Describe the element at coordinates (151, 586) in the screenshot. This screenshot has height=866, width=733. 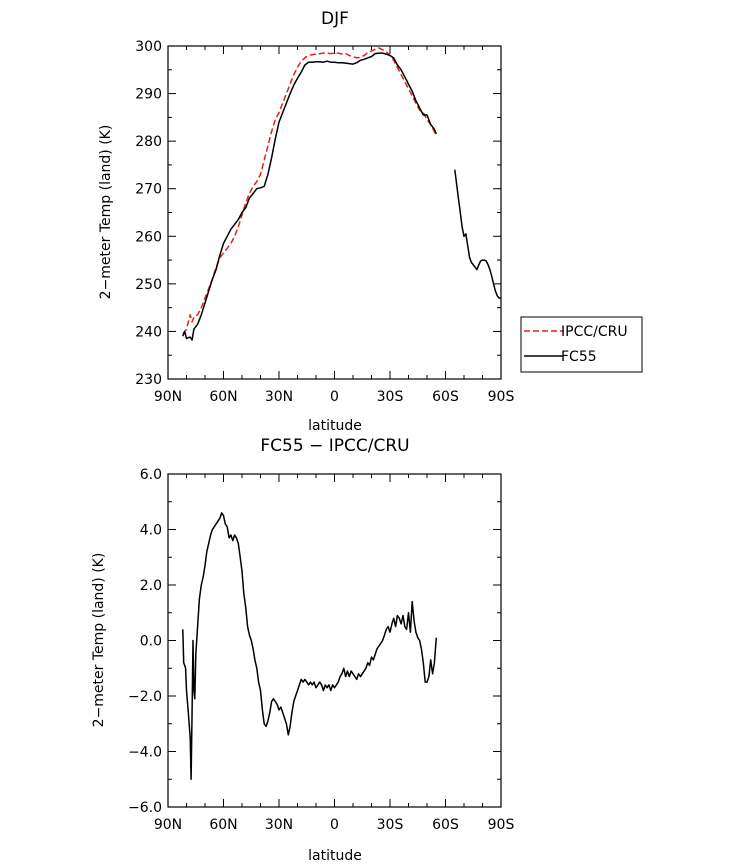
I see `y-tick-label: 2.0` at that location.